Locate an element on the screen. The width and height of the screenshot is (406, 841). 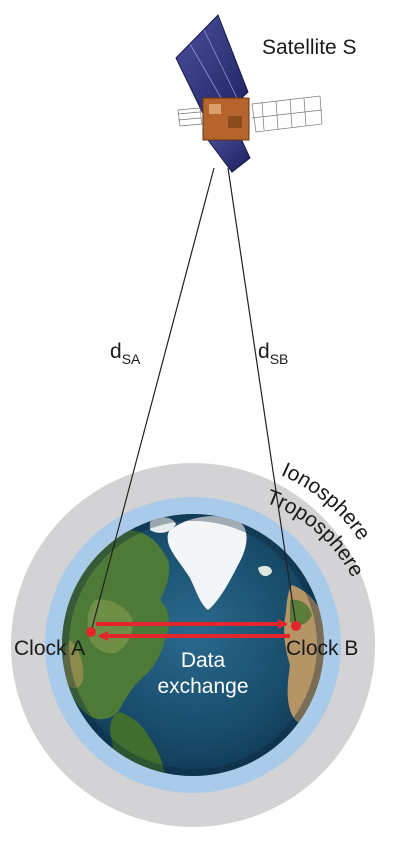
clock-a-dot is located at coordinates (91, 632).